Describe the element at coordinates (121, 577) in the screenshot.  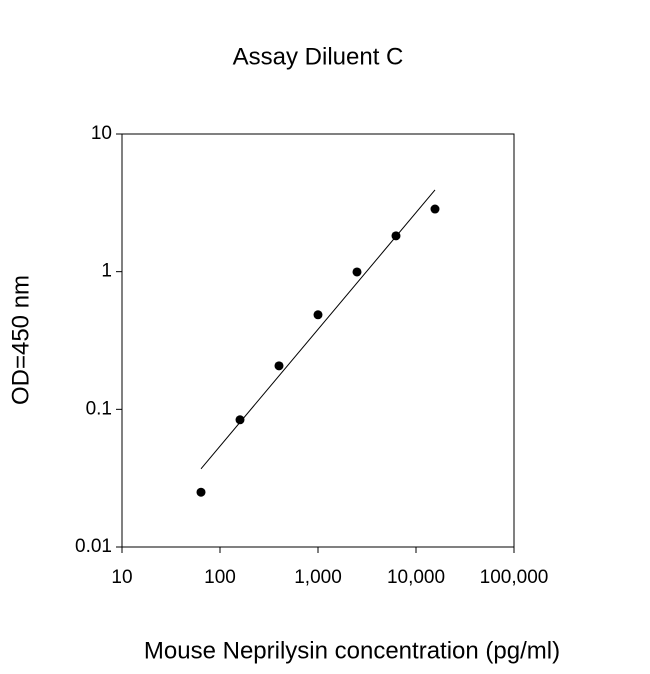
I see `x-tick-label: 10` at that location.